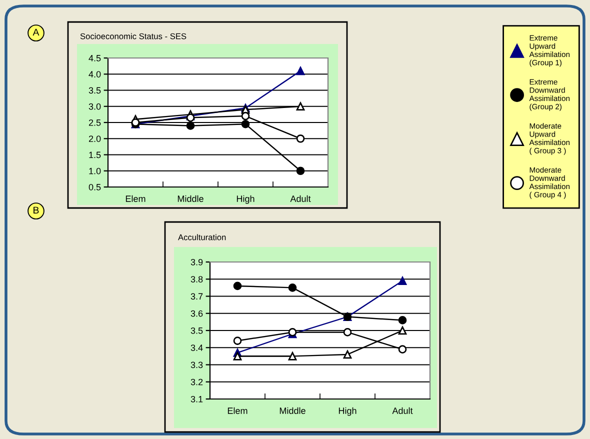 The image size is (590, 439). Describe the element at coordinates (94, 122) in the screenshot. I see `y-tick-label: 2.5` at that location.